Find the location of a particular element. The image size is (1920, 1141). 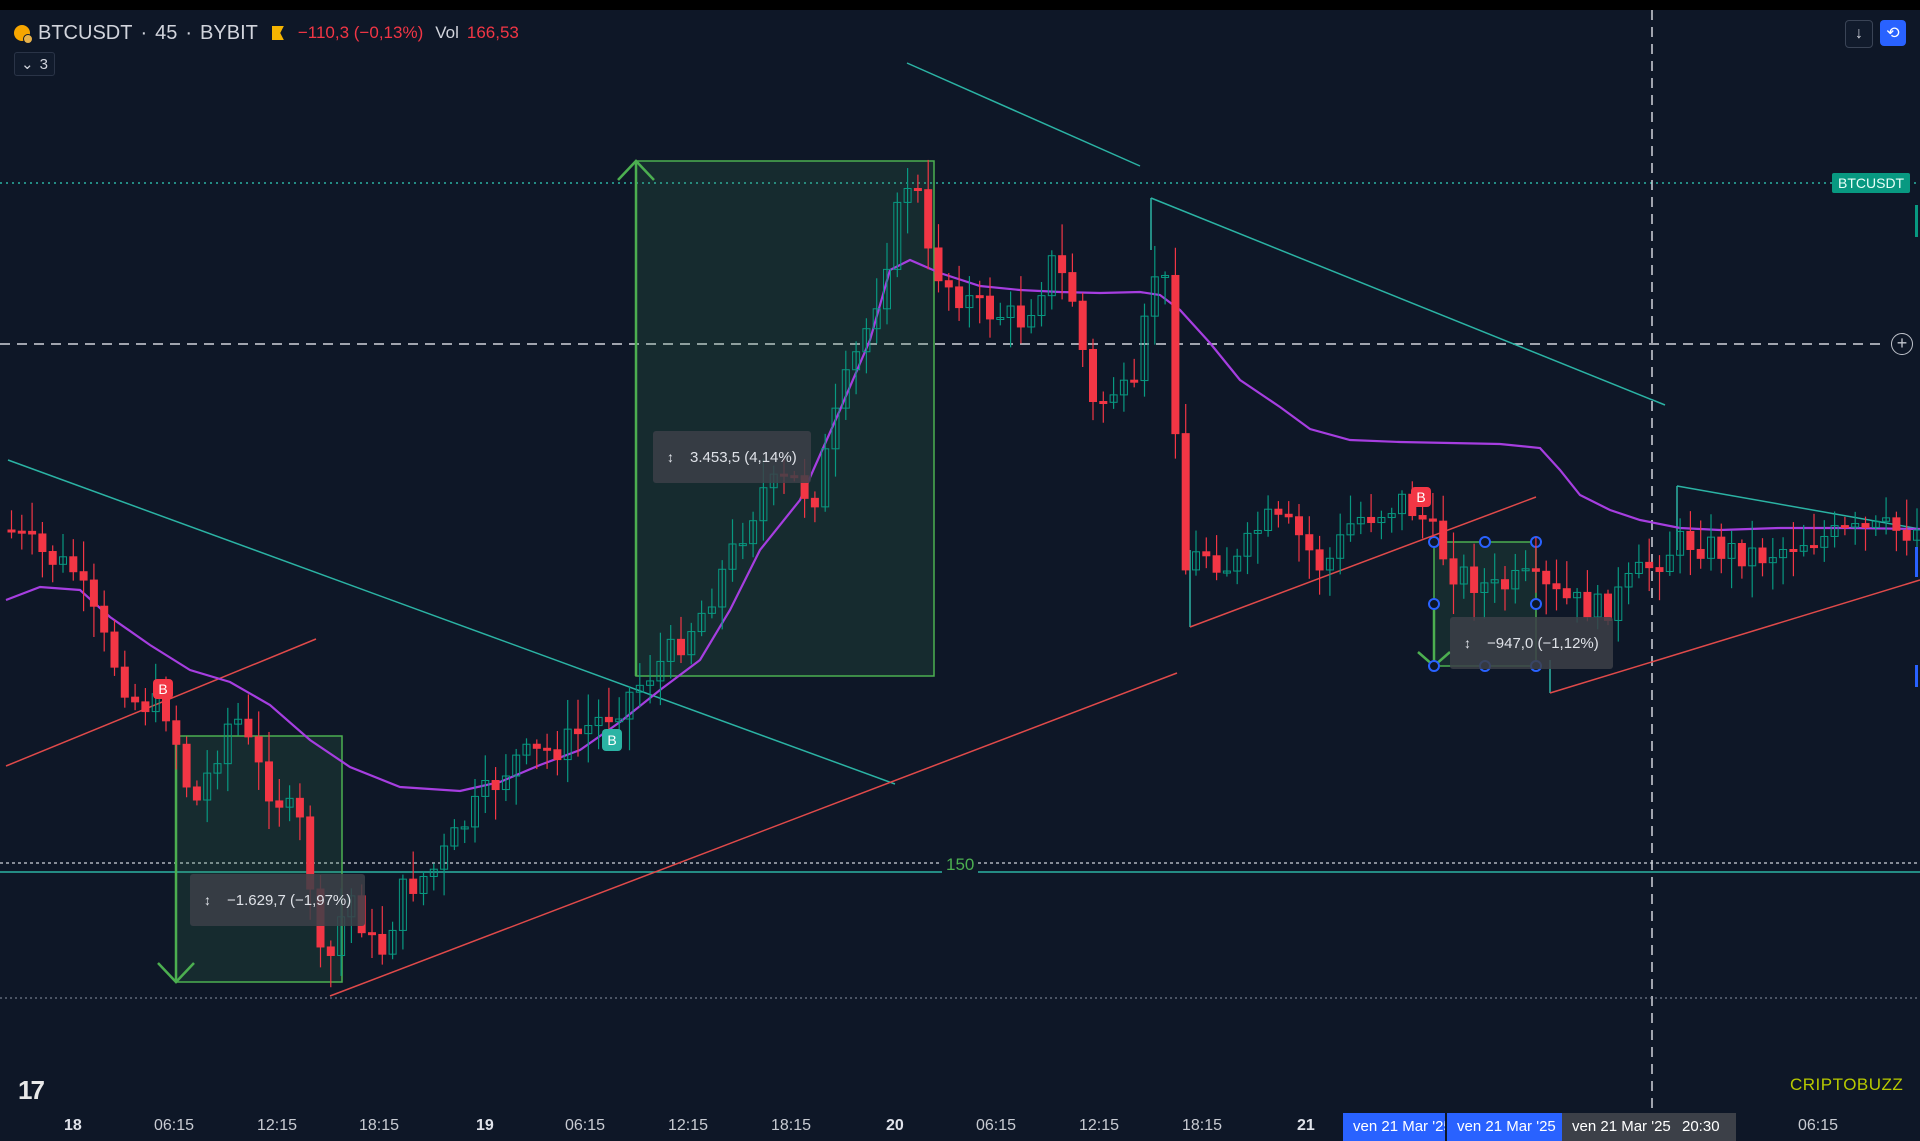

indicators-collapse-button: ⌄ 3 is located at coordinates (34, 64).